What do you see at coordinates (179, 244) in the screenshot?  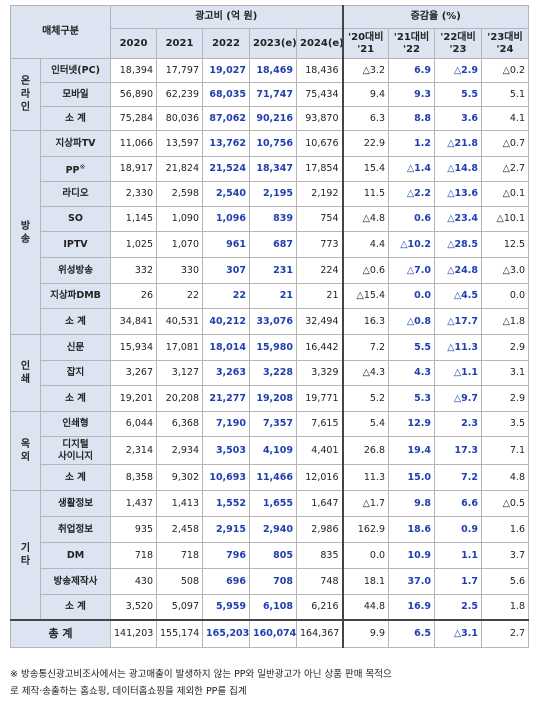 I see `ad-cost-cell: 1,070` at bounding box center [179, 244].